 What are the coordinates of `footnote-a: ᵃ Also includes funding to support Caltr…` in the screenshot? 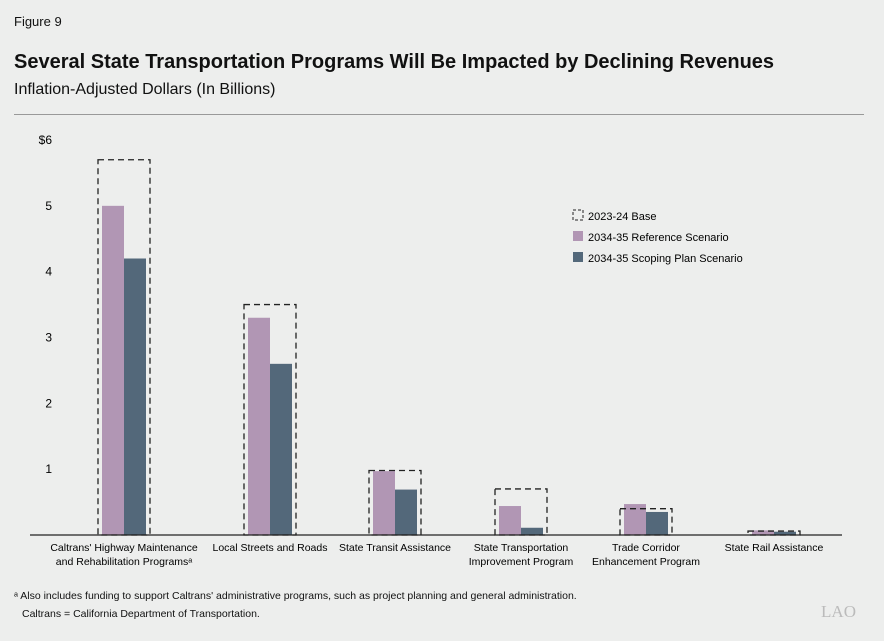 It's located at (295, 596).